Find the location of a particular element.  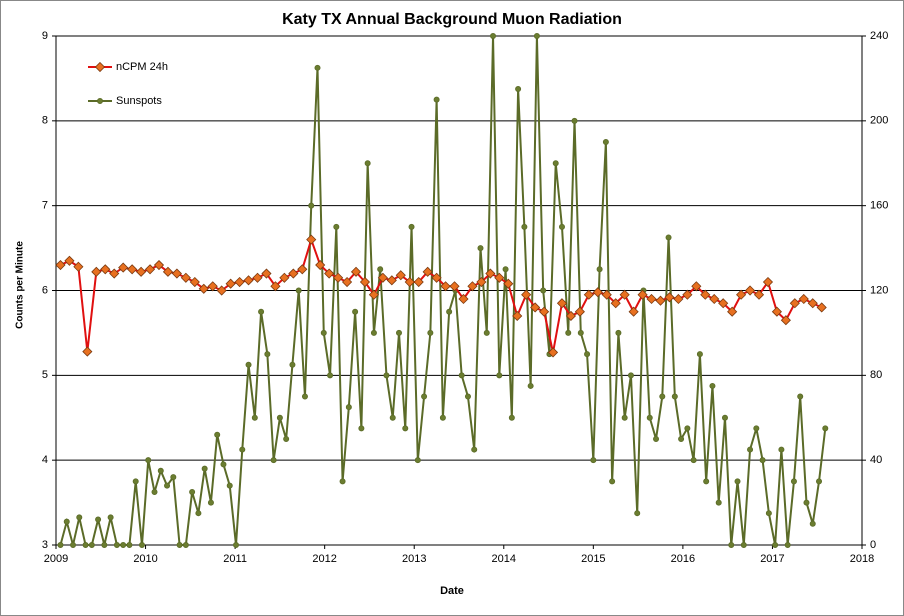

y-tick-label: 4 is located at coordinates (45, 460).